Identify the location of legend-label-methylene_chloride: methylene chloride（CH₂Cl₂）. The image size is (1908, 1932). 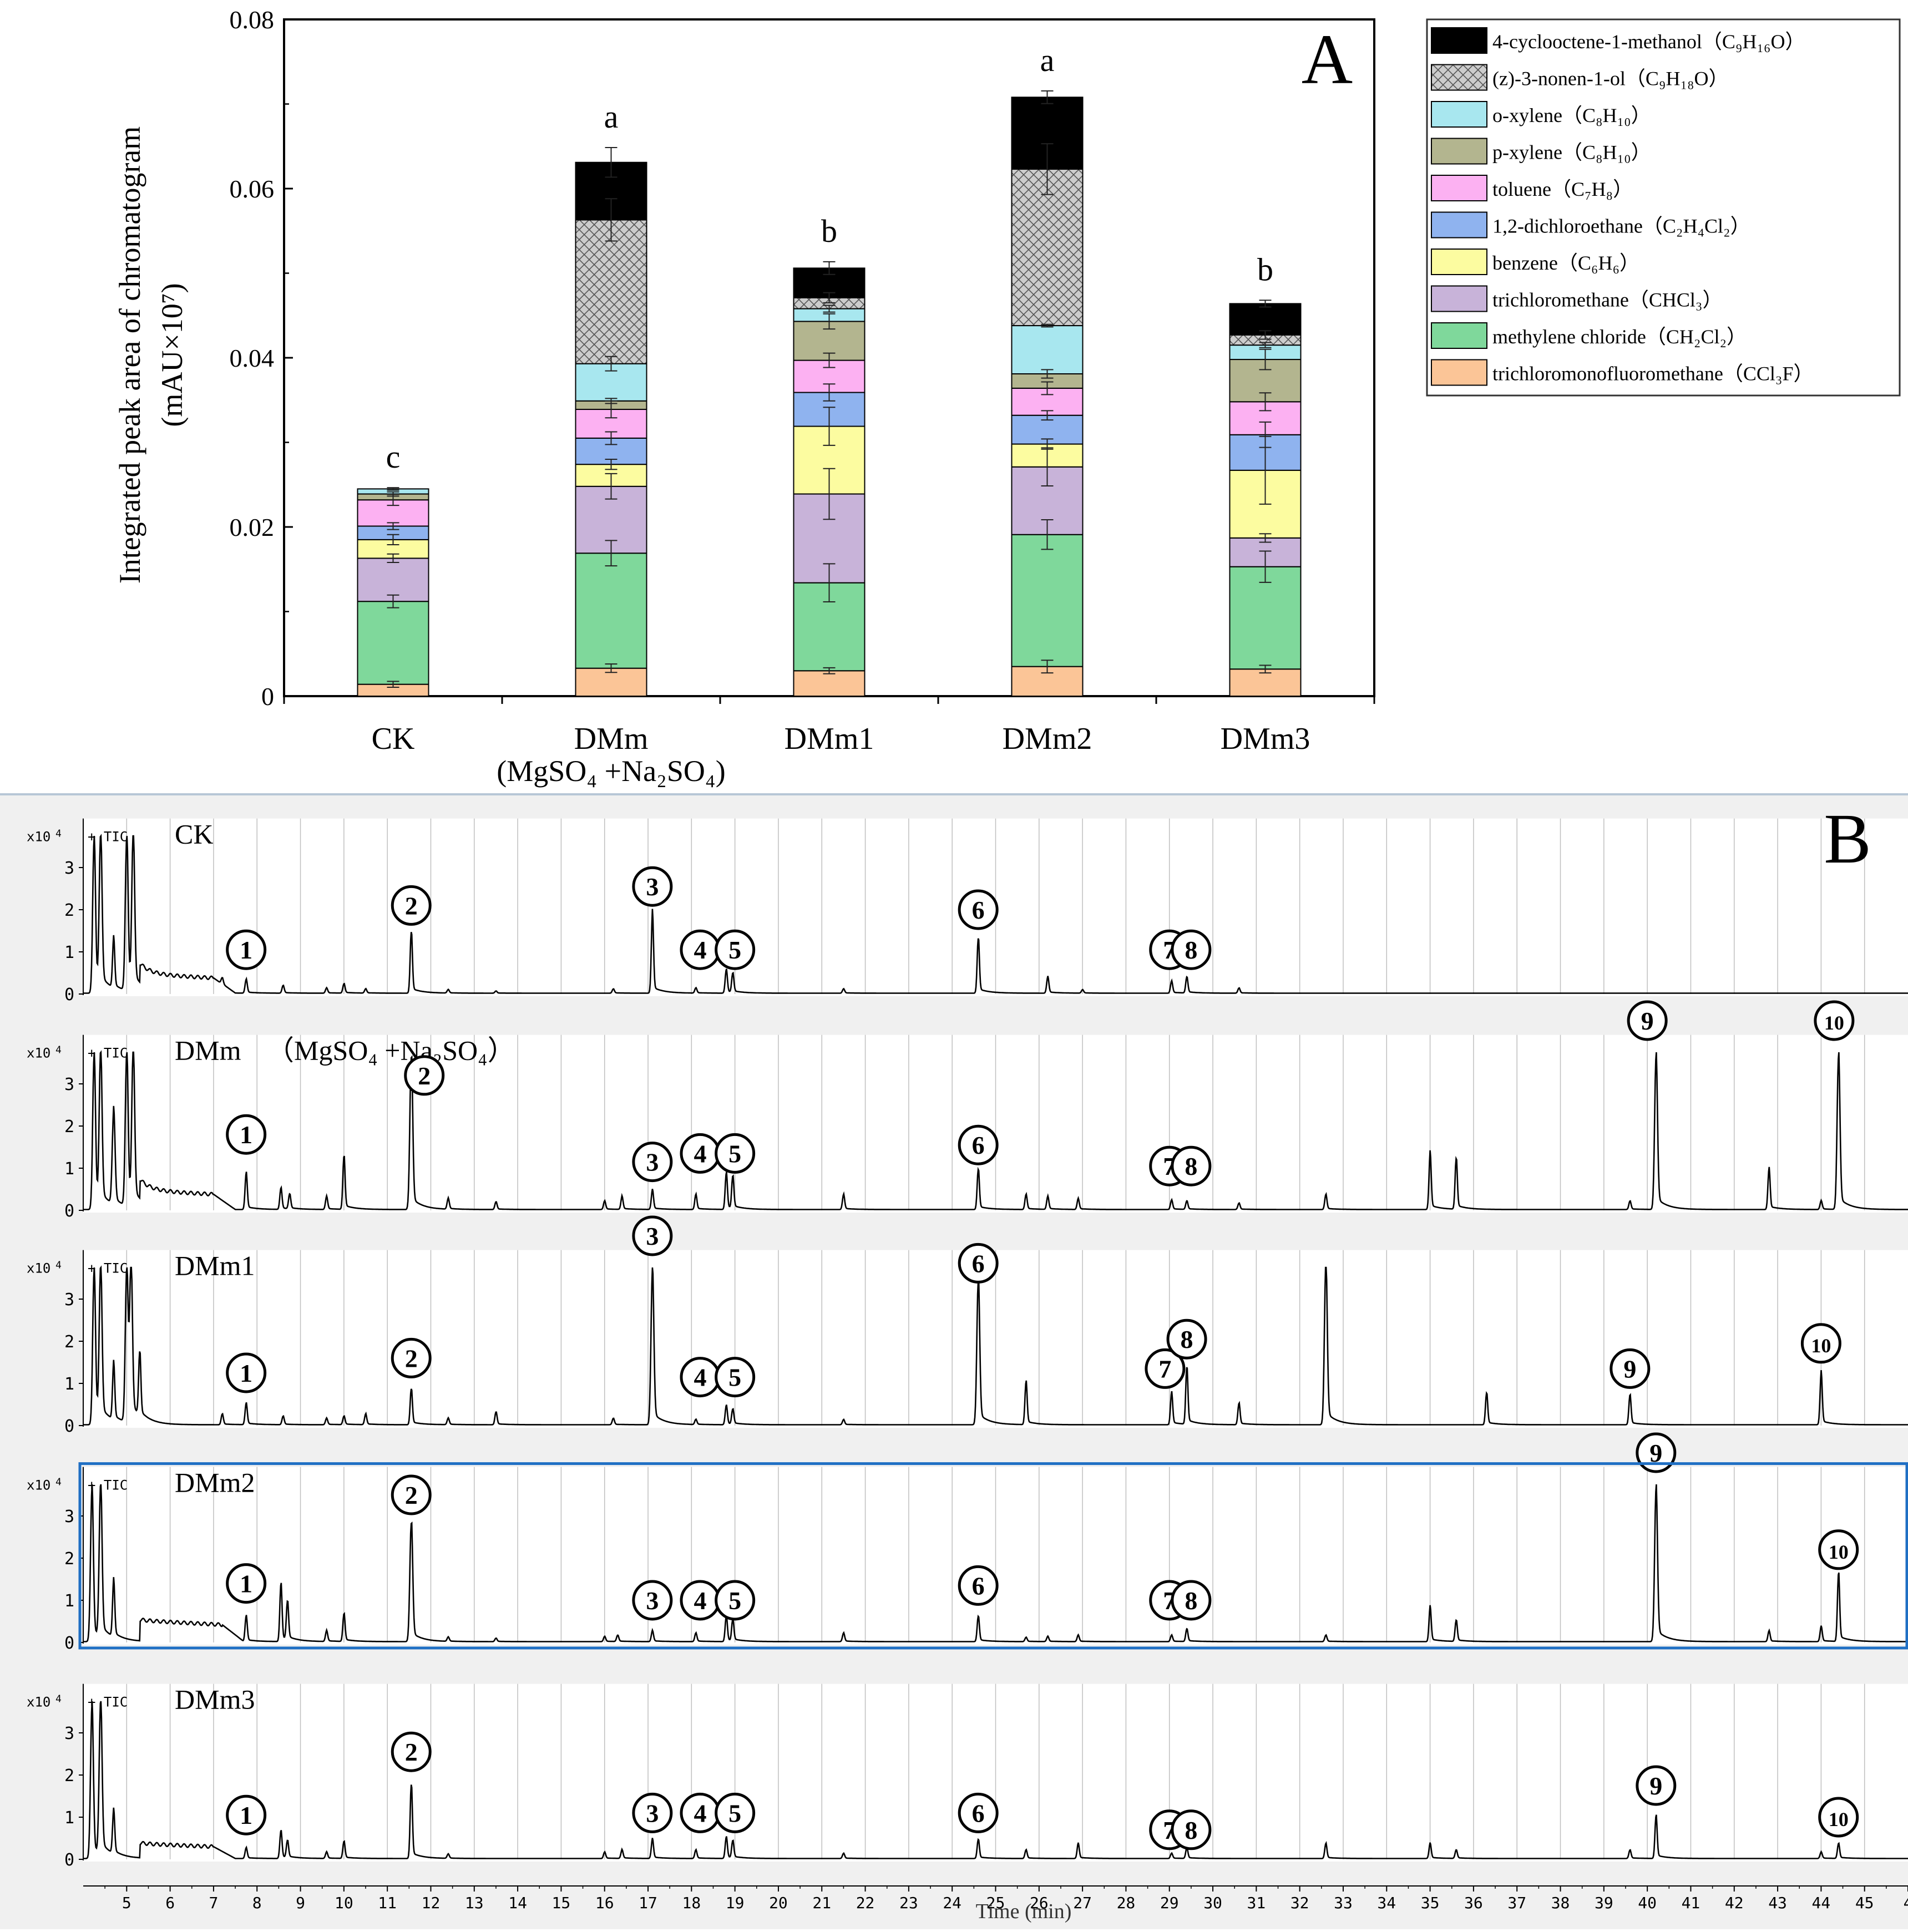
(1619, 337).